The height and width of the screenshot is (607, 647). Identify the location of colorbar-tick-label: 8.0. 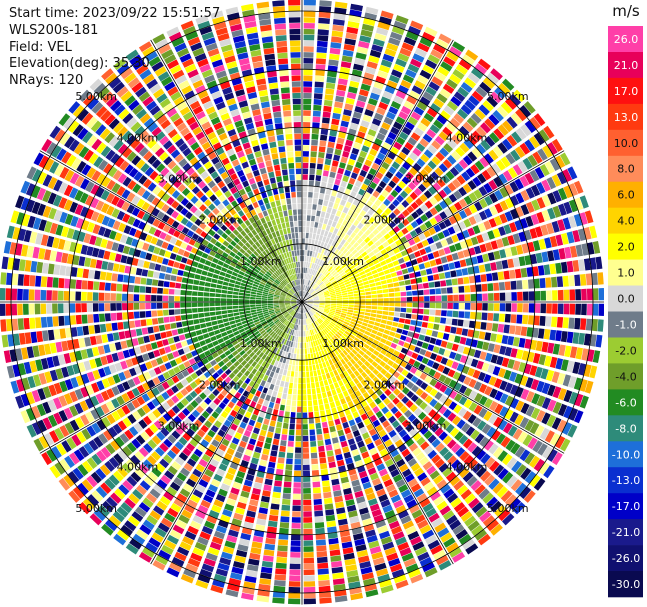
(626, 169).